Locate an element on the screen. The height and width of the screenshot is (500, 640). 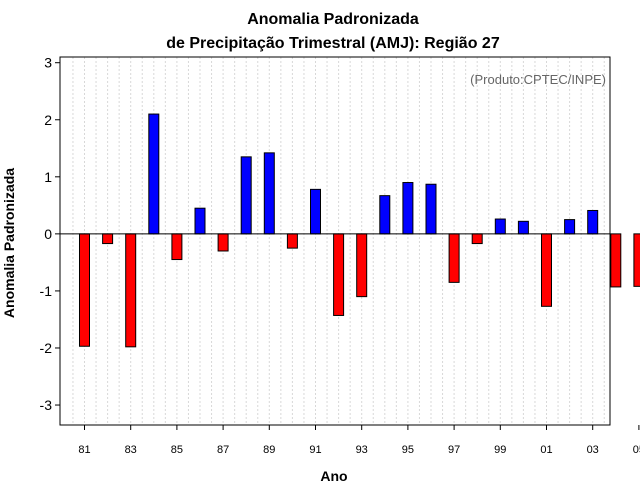
x-tick-label: 83 is located at coordinates (131, 450).